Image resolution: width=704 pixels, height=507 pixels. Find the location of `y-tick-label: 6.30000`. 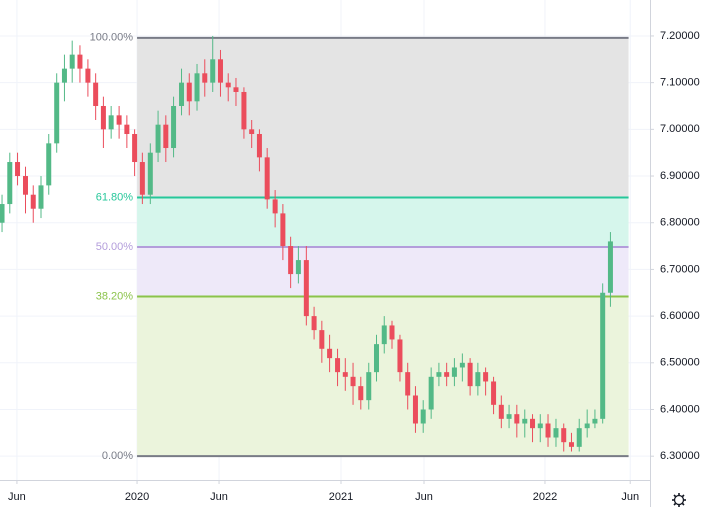

y-tick-label: 6.30000 is located at coordinates (680, 456).